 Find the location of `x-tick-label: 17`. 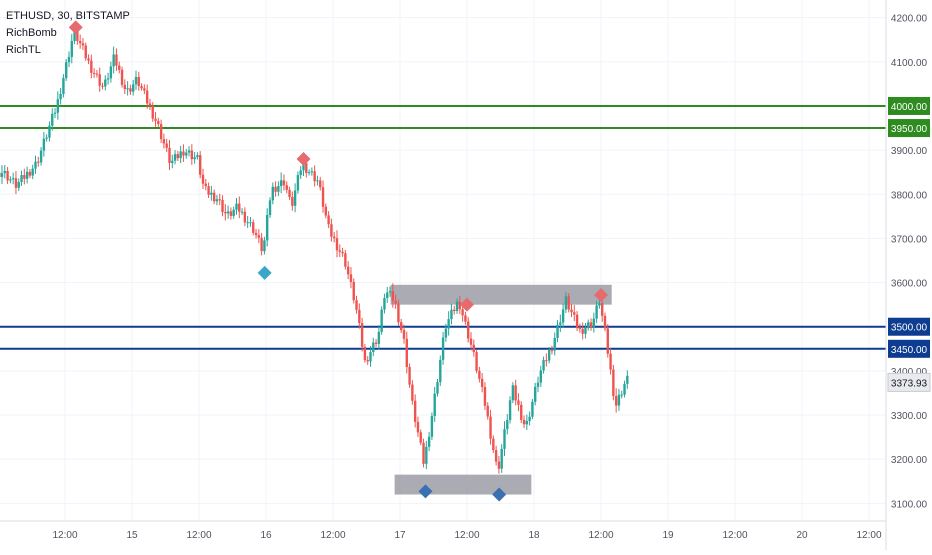

x-tick-label: 17 is located at coordinates (400, 535).